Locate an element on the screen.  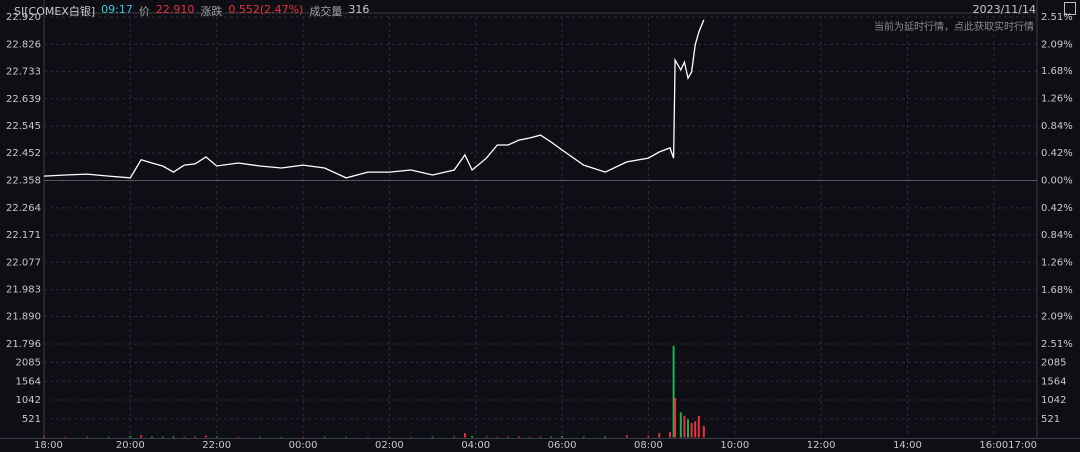
y-tick-label: 22.171 is located at coordinates (23, 235).